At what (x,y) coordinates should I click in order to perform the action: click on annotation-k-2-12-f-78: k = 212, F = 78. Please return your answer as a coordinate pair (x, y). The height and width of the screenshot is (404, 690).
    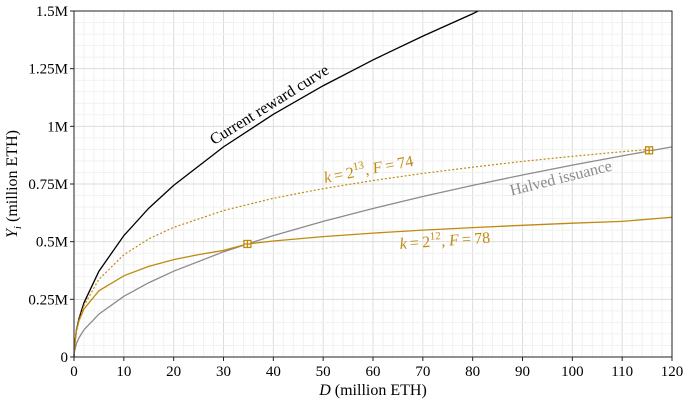
    Looking at the image, I should click on (445, 240).